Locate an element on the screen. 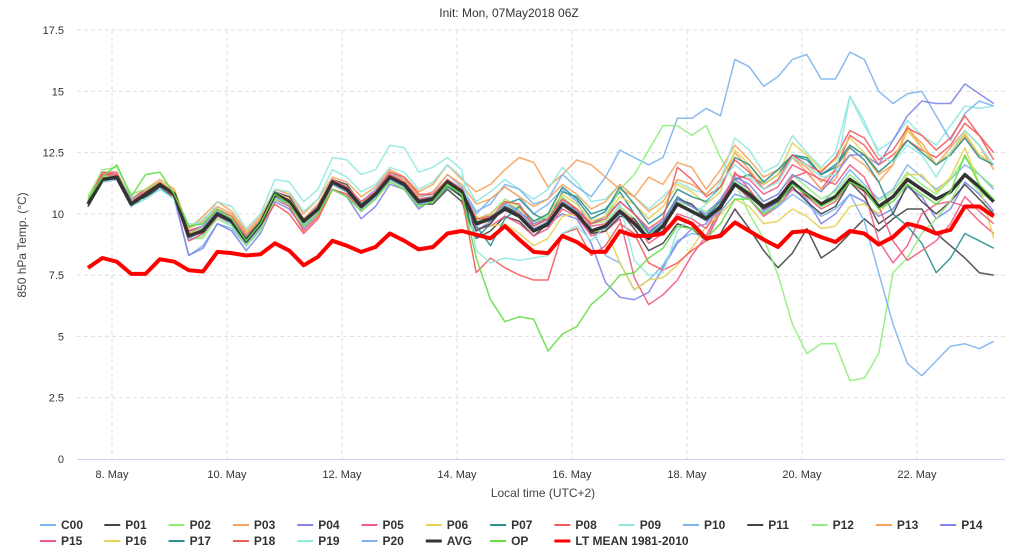  legend-label: LT MEAN 1981-2010 is located at coordinates (631, 541).